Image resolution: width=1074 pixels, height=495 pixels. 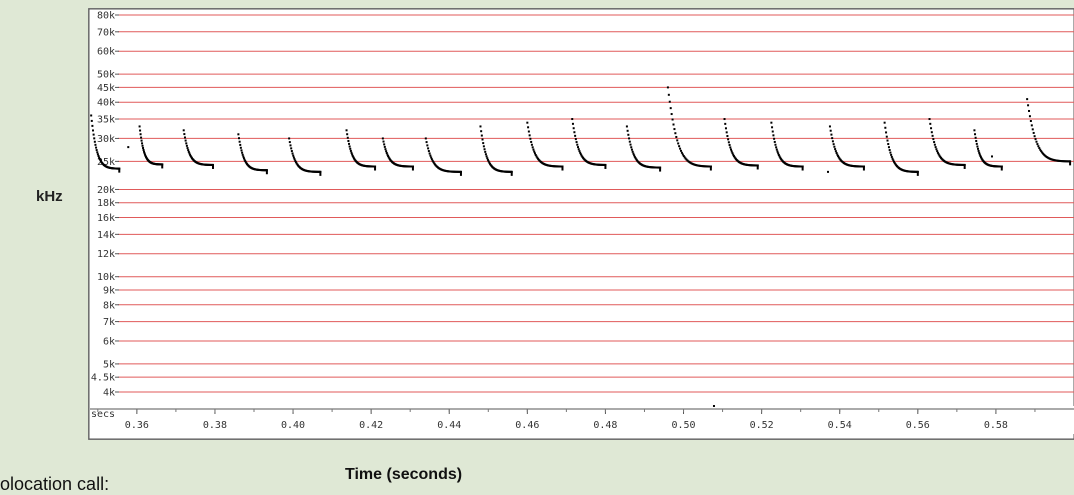 I want to click on y-tick-label: 16k, so click(x=106, y=218).